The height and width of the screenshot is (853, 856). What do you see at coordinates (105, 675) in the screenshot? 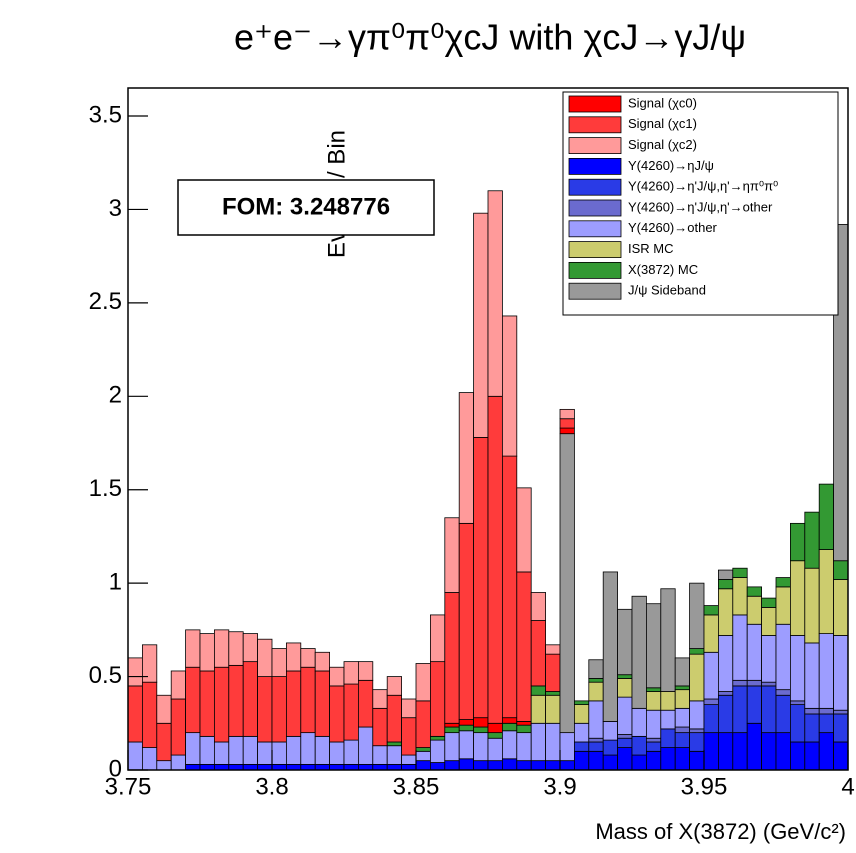
I see `y-tick-label: 0.5` at bounding box center [105, 675].